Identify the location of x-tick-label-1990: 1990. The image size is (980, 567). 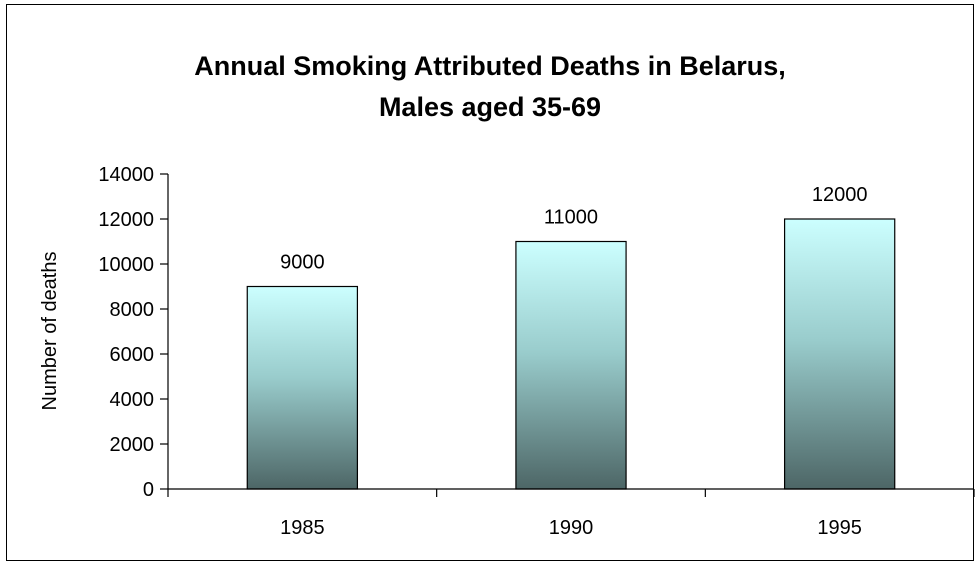
(571, 528).